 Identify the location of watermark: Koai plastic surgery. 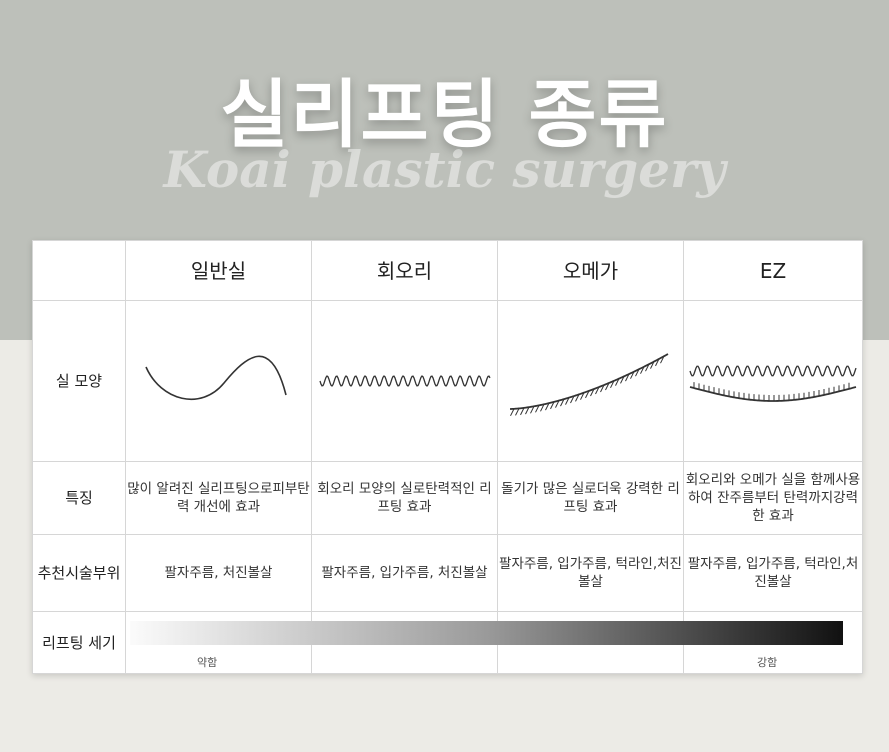
(444, 169).